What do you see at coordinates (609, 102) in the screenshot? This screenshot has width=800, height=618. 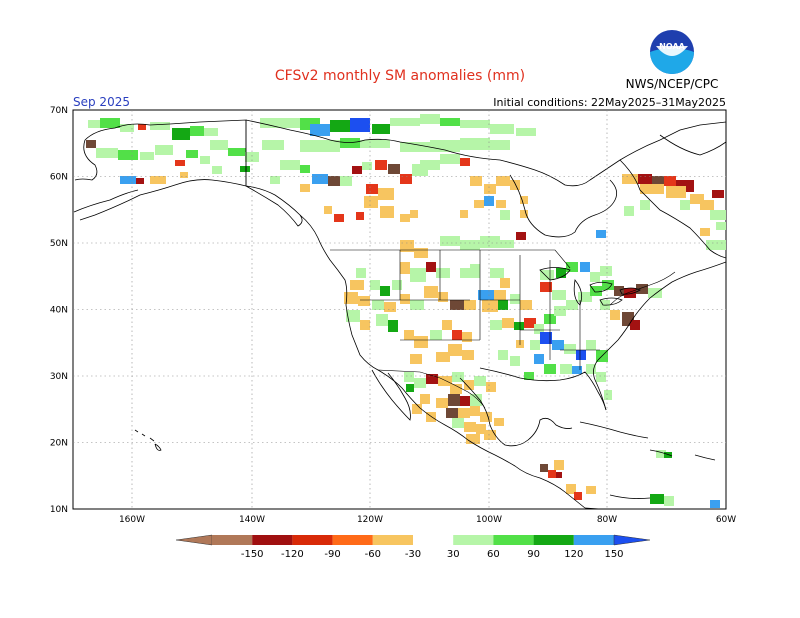 I see `initial-conditions: Initial conditions: 22May2025–31May2025` at bounding box center [609, 102].